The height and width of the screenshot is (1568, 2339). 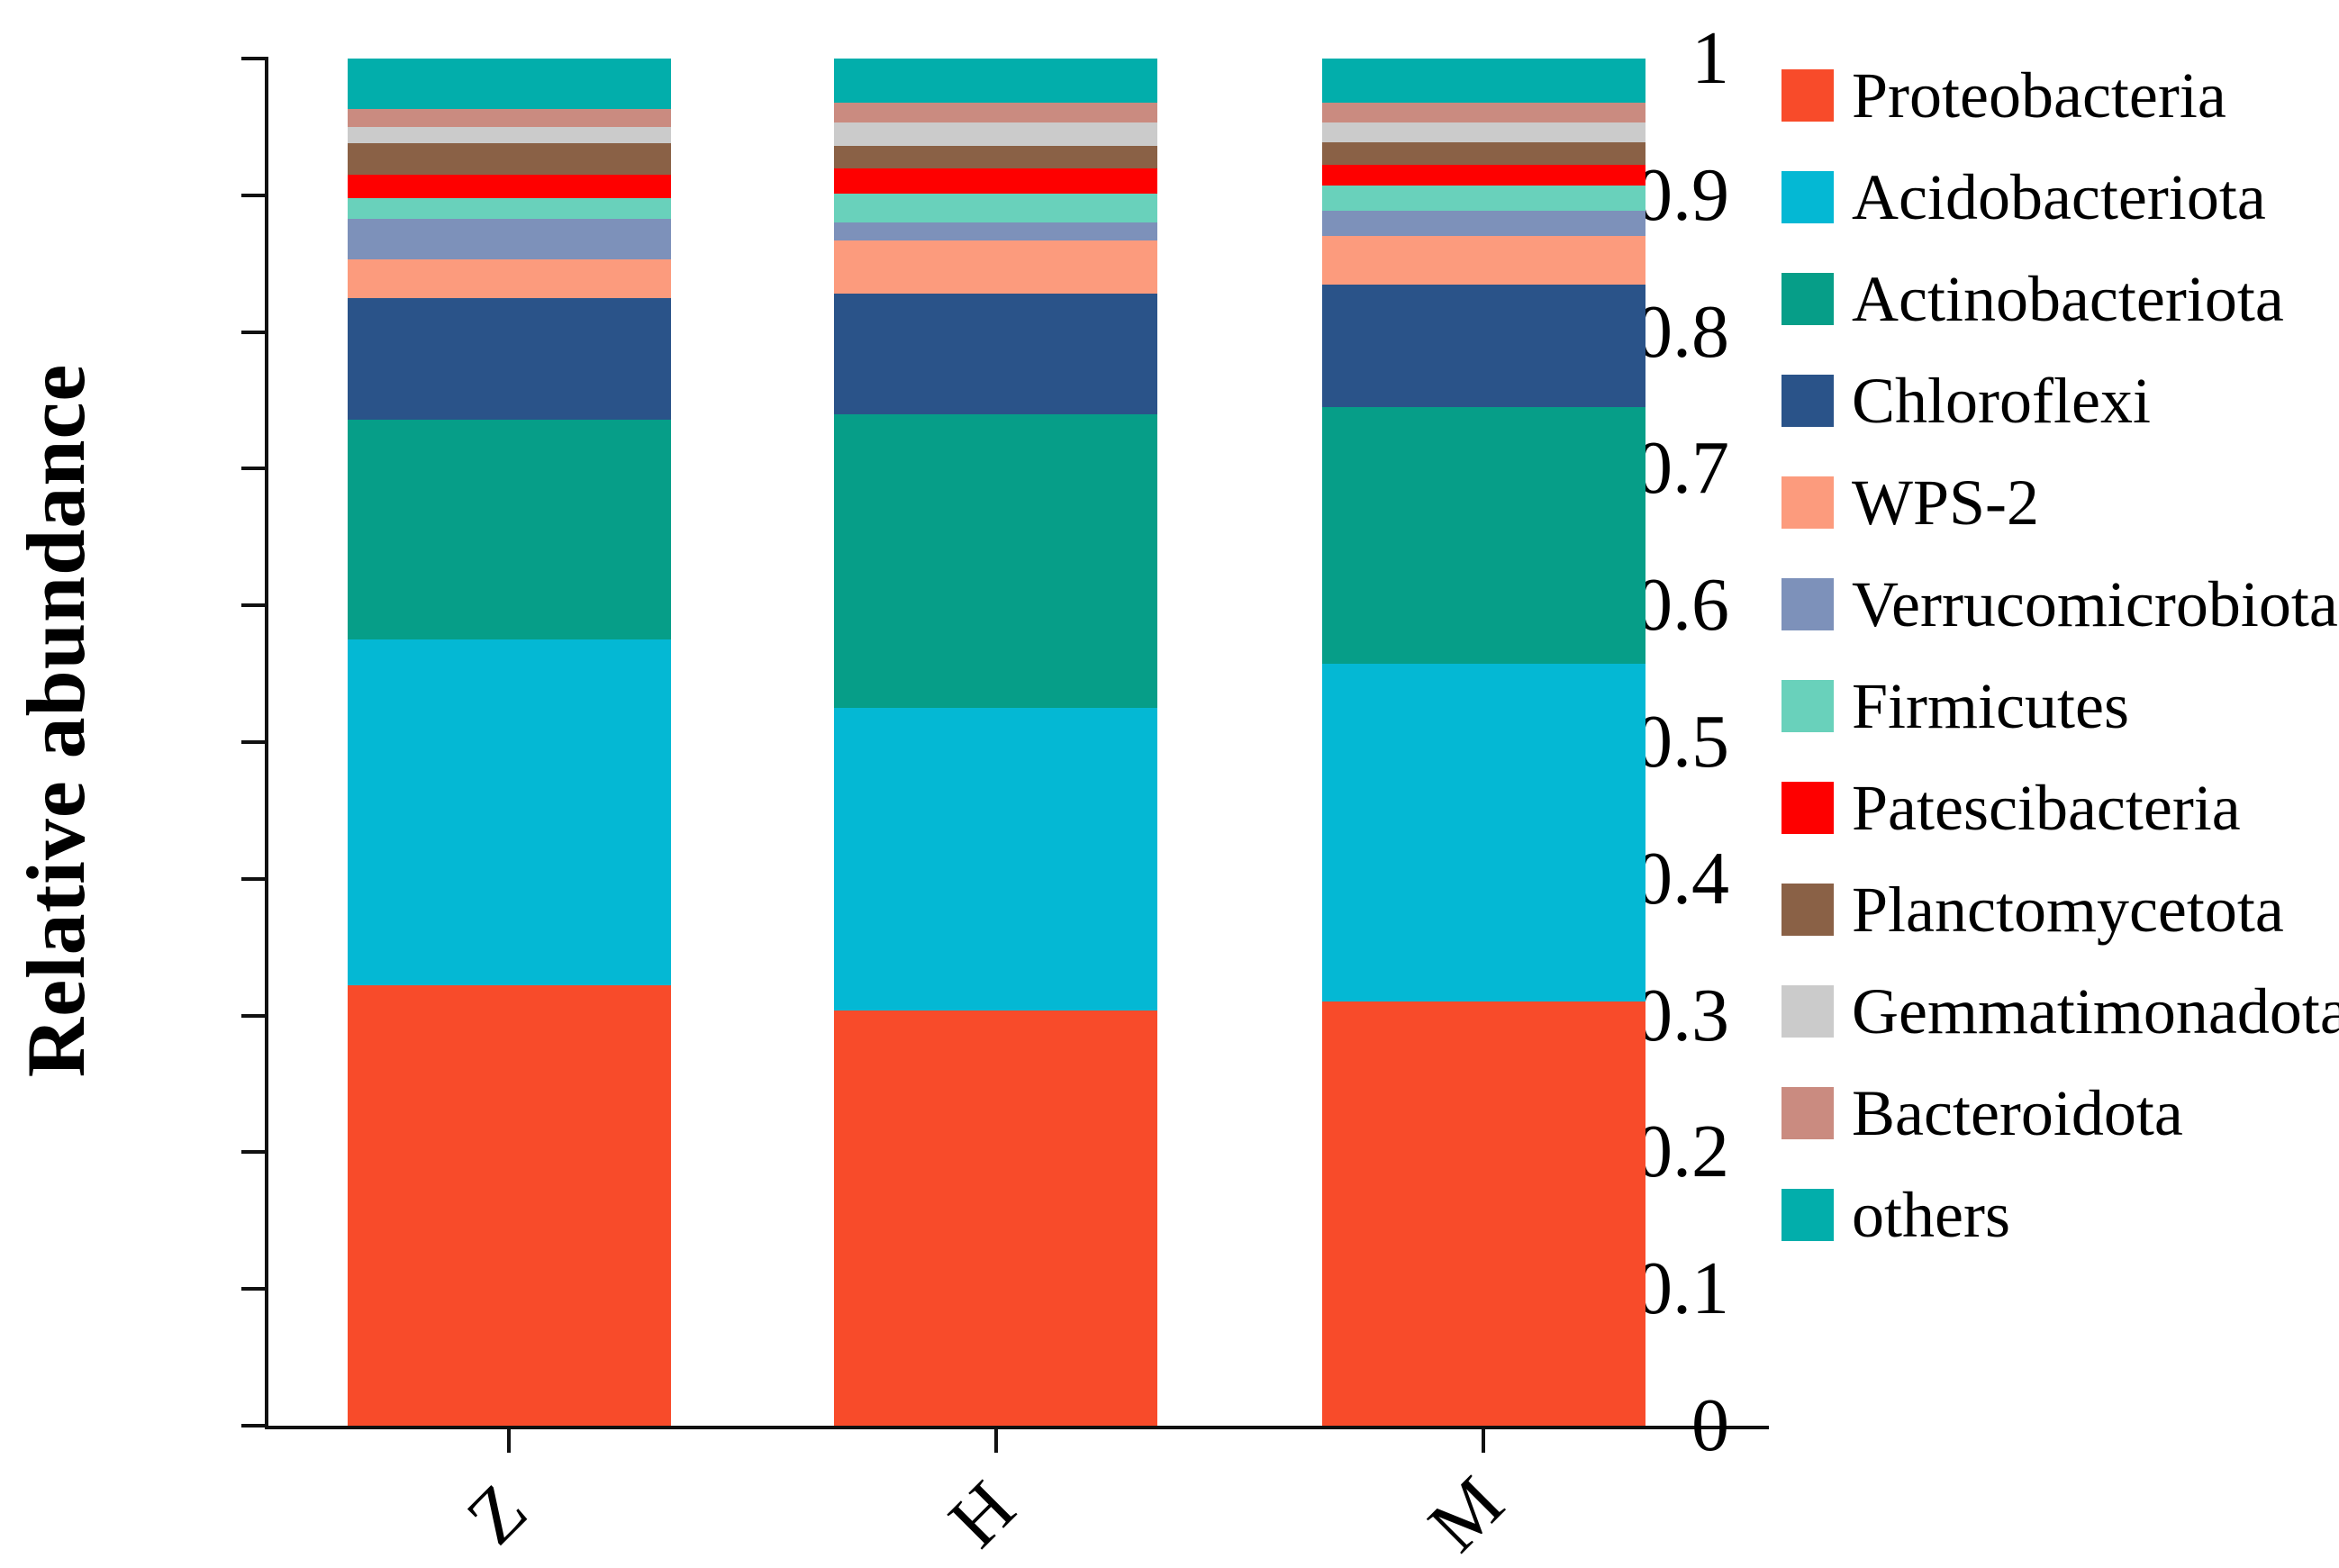 I want to click on legend-label: Verrucomicrobiota, so click(x=2095, y=604).